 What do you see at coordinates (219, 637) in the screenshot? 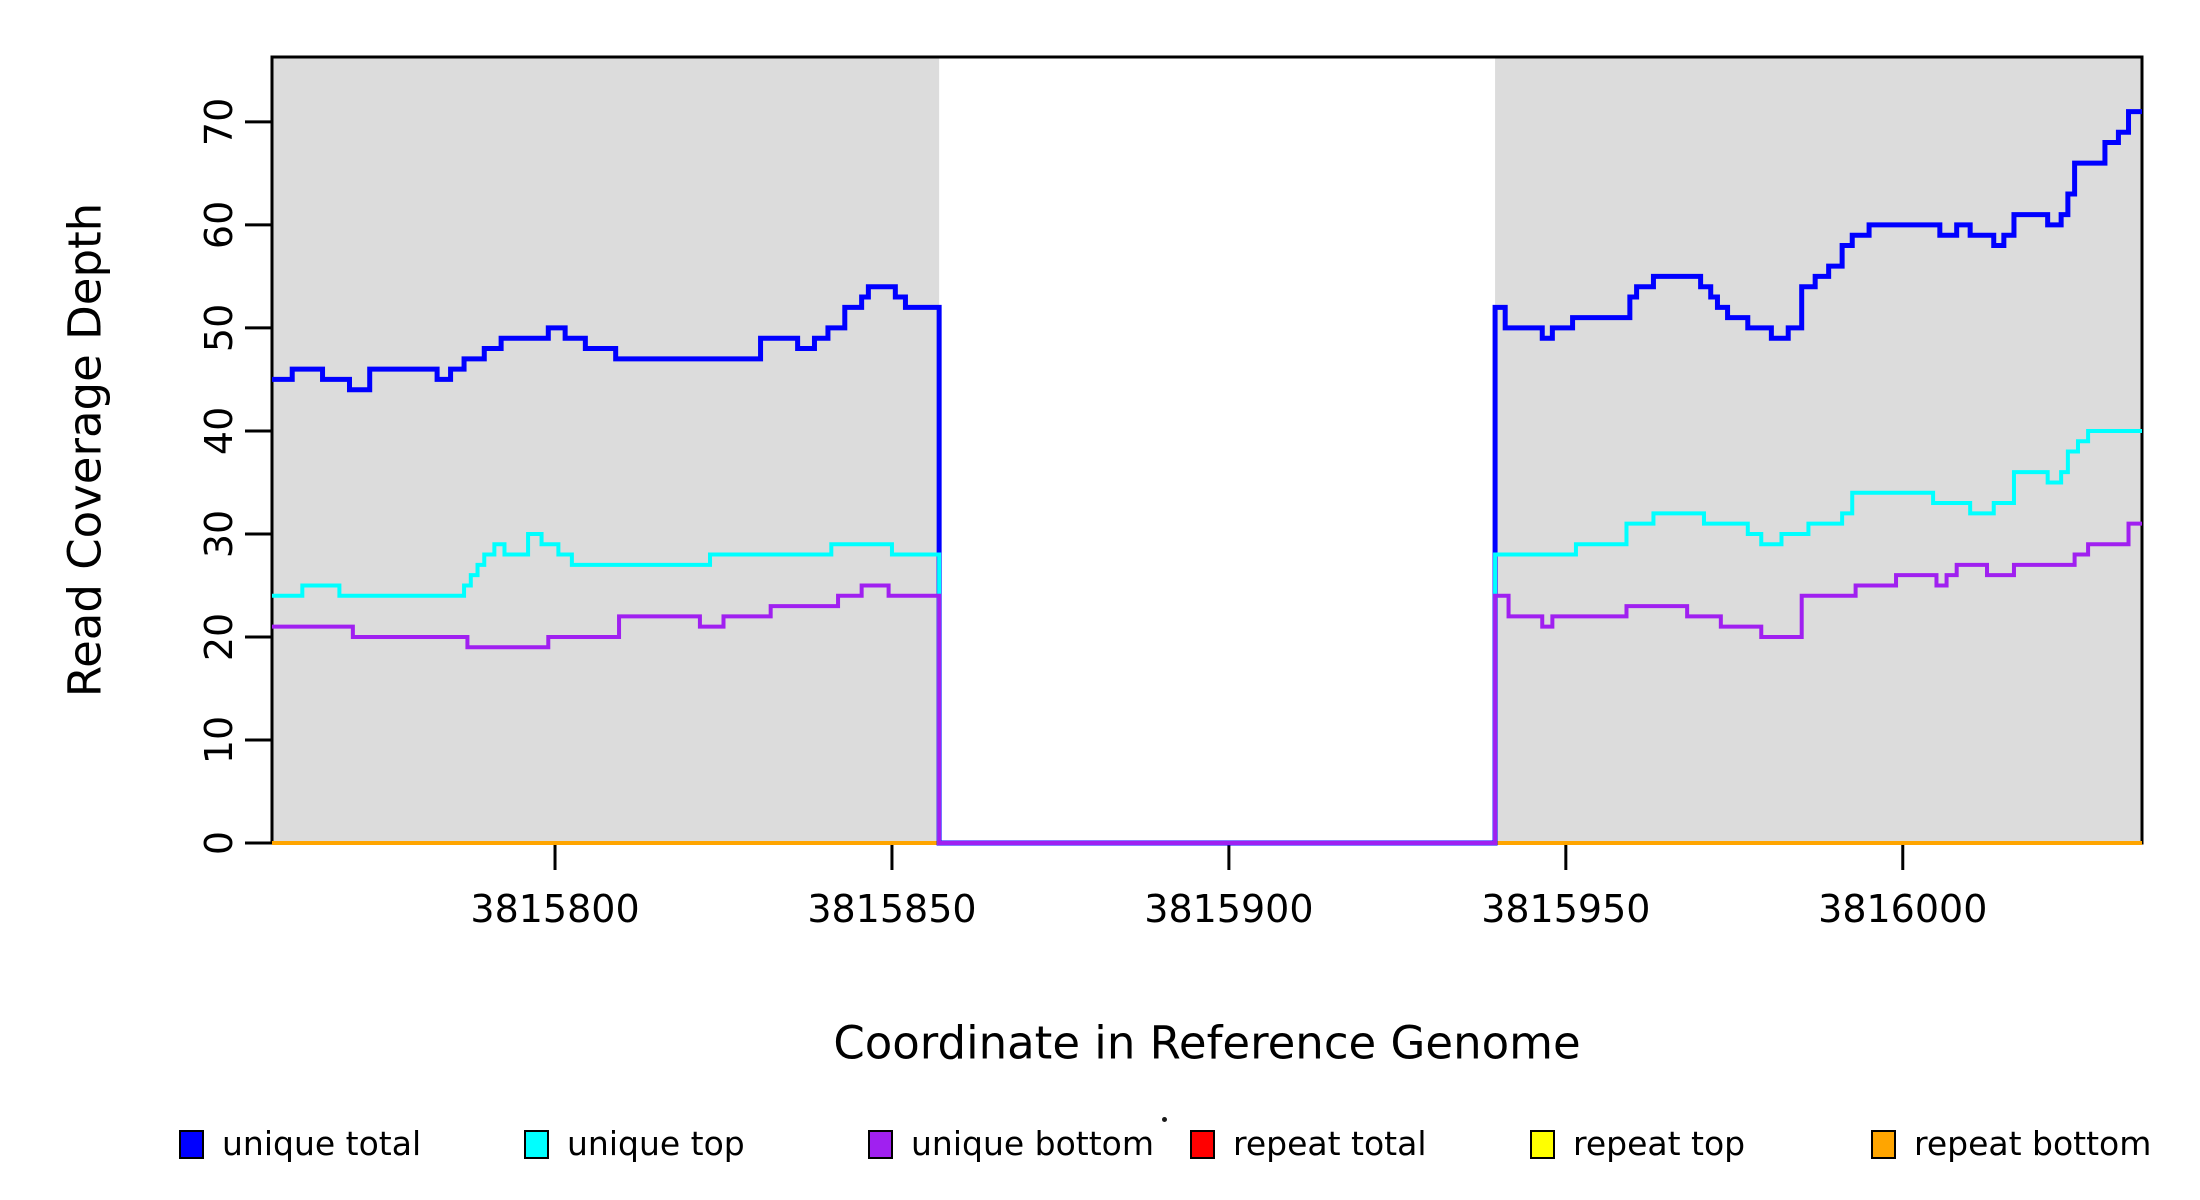
I see `y-tick-label: 20` at bounding box center [219, 637].